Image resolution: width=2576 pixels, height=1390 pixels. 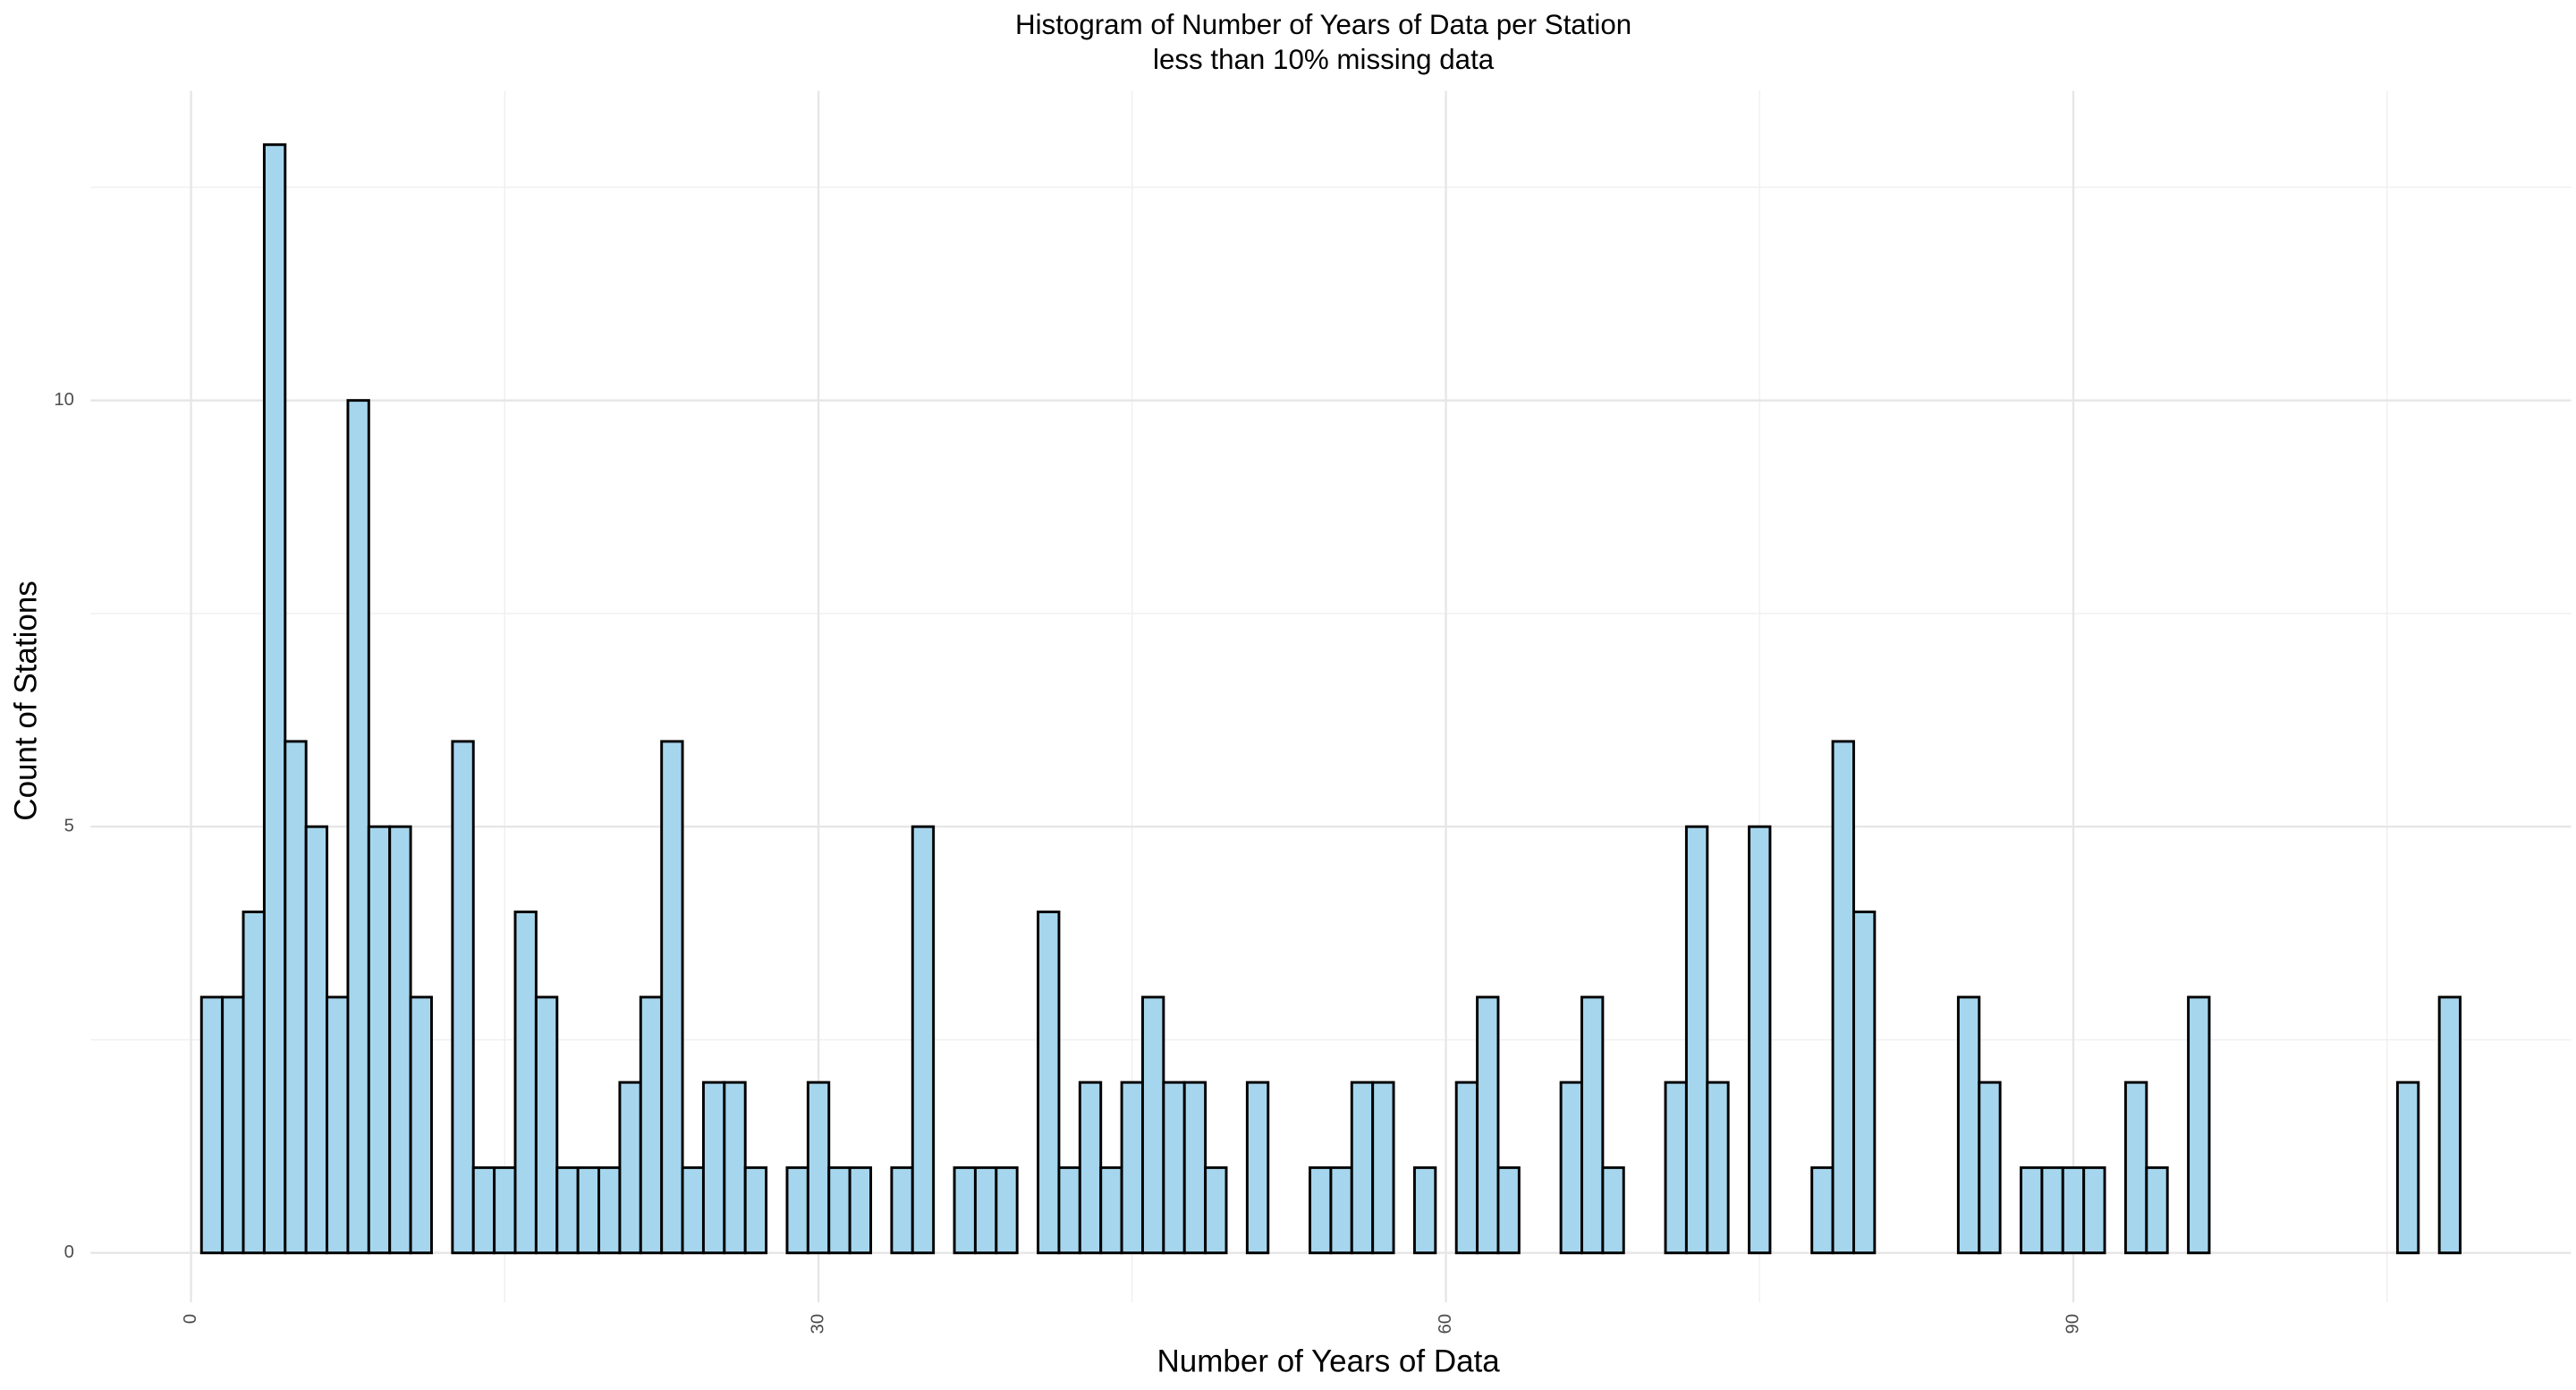 I want to click on y-axis-label: Count of Stations, so click(x=26, y=700).